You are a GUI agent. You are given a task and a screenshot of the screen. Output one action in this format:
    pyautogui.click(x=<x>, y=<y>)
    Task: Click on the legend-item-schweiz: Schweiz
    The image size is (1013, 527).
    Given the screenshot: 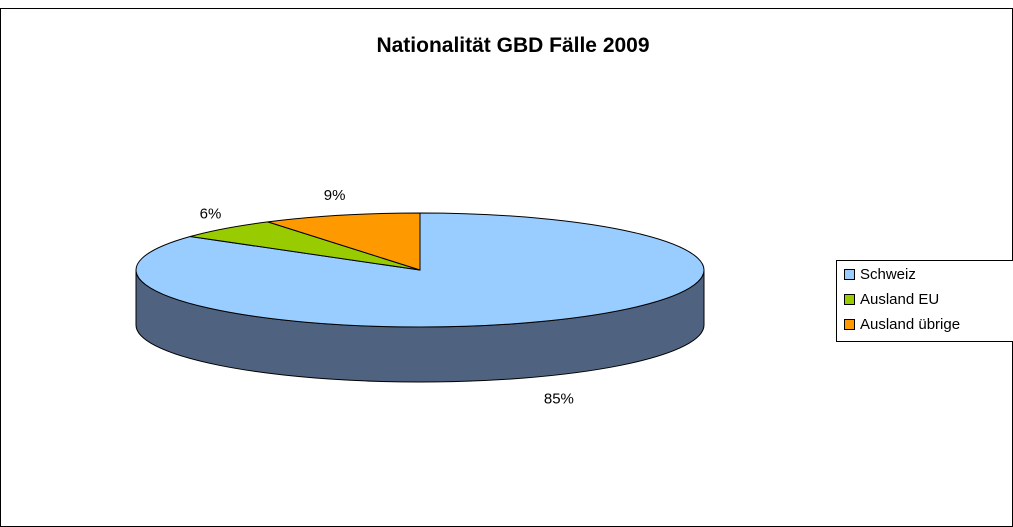 What is the action you would take?
    pyautogui.click(x=880, y=274)
    